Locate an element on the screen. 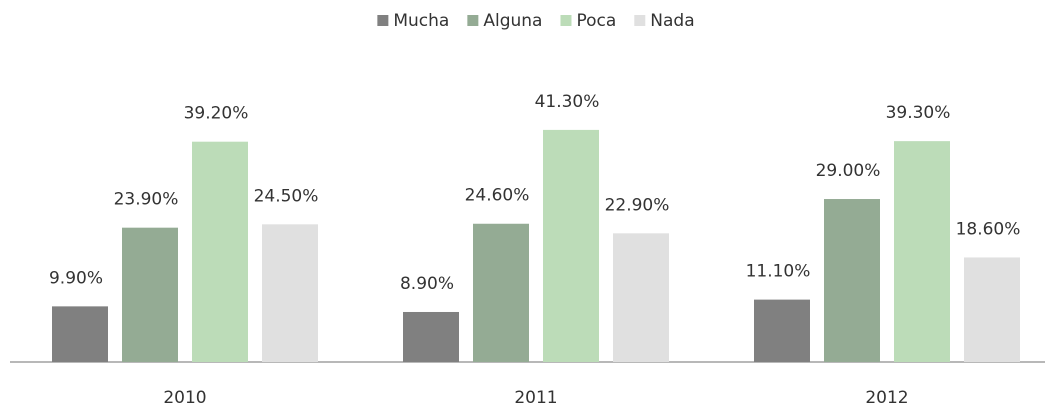 The height and width of the screenshot is (409, 1052). data-label: 8.90% is located at coordinates (427, 284).